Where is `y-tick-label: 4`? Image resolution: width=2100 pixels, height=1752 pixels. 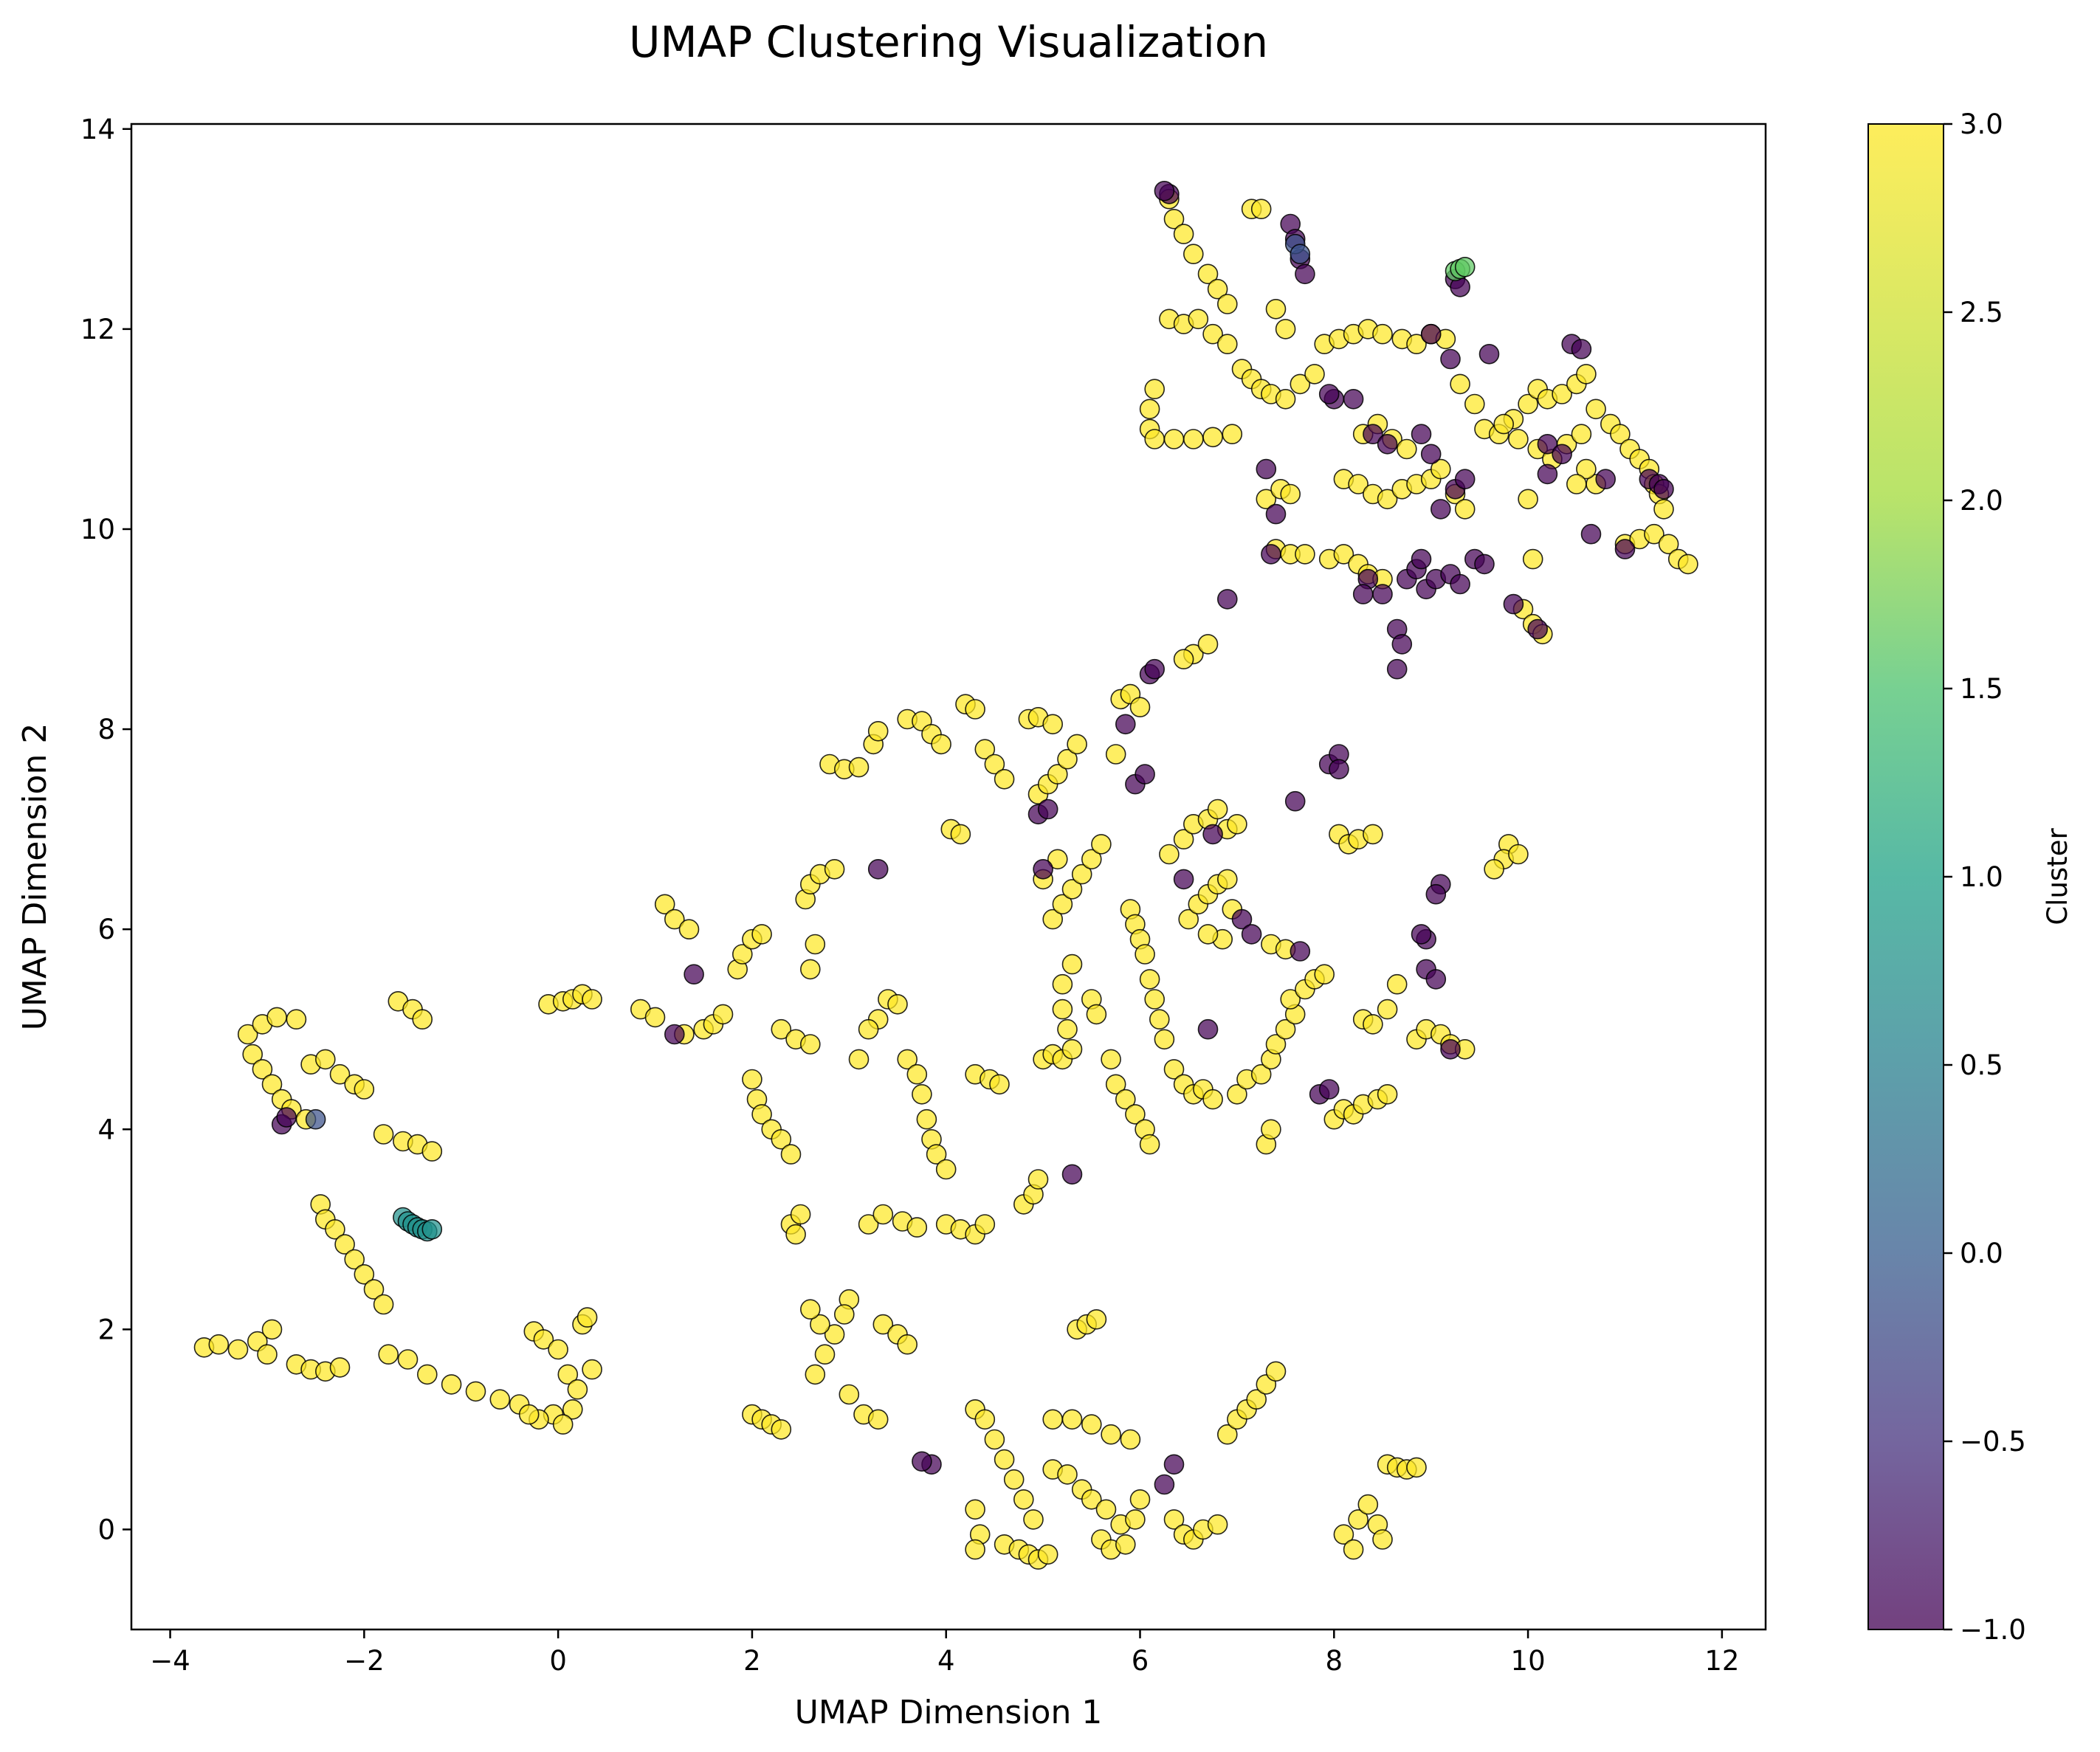 y-tick-label: 4 is located at coordinates (106, 1129).